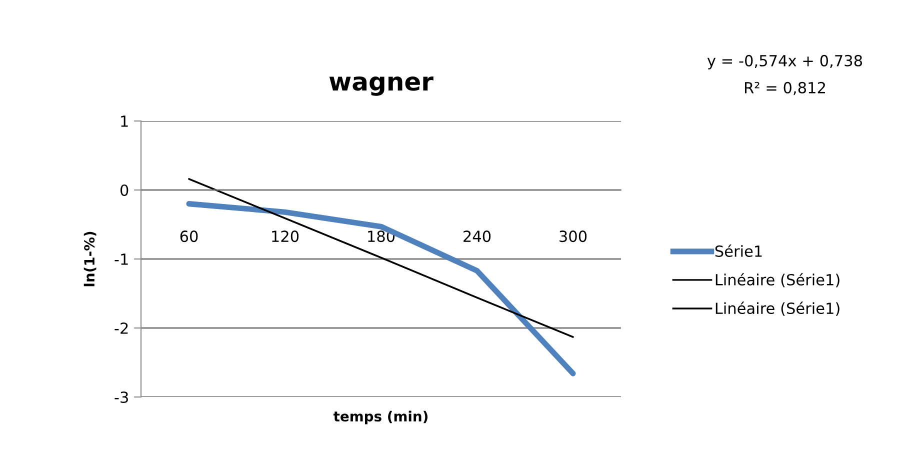 This screenshot has width=914, height=462. What do you see at coordinates (785, 88) in the screenshot?
I see `text: R² = 0,812` at bounding box center [785, 88].